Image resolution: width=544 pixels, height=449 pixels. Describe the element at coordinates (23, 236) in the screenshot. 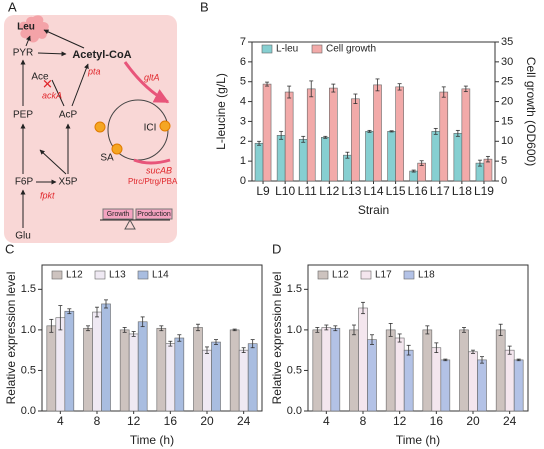

I see `node-label: Glu` at that location.